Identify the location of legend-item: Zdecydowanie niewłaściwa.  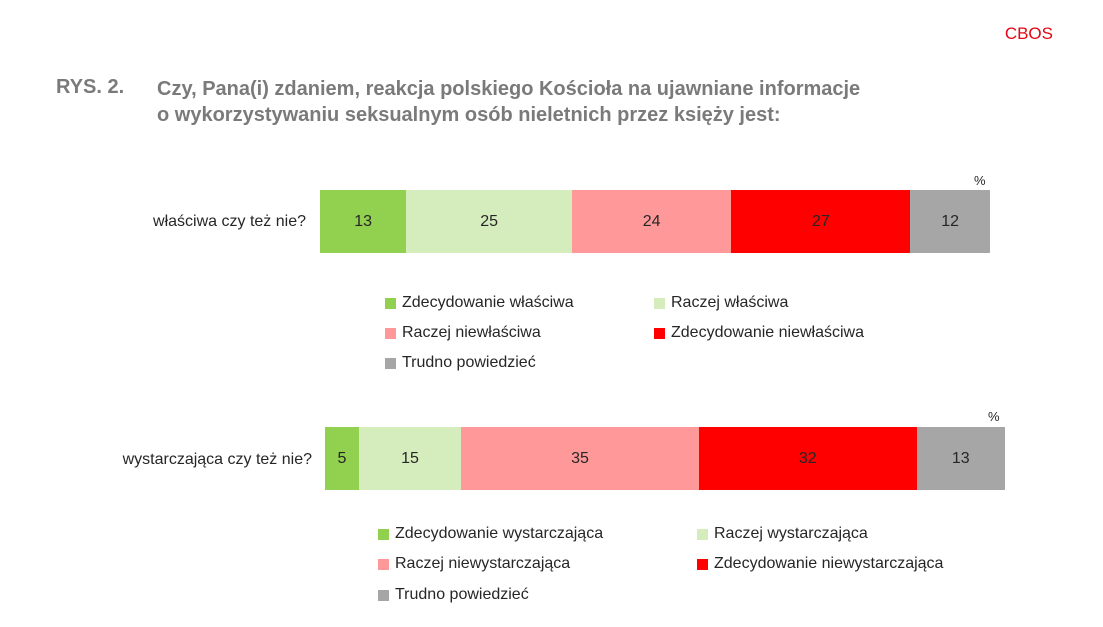
(759, 333).